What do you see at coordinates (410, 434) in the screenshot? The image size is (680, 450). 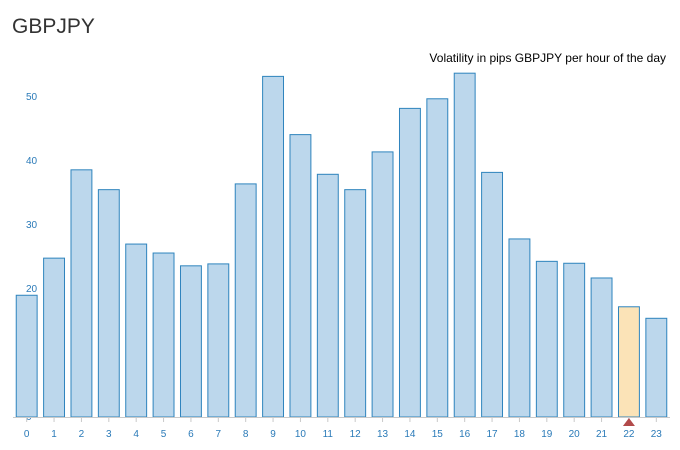 I see `x-tick-label: 14` at bounding box center [410, 434].